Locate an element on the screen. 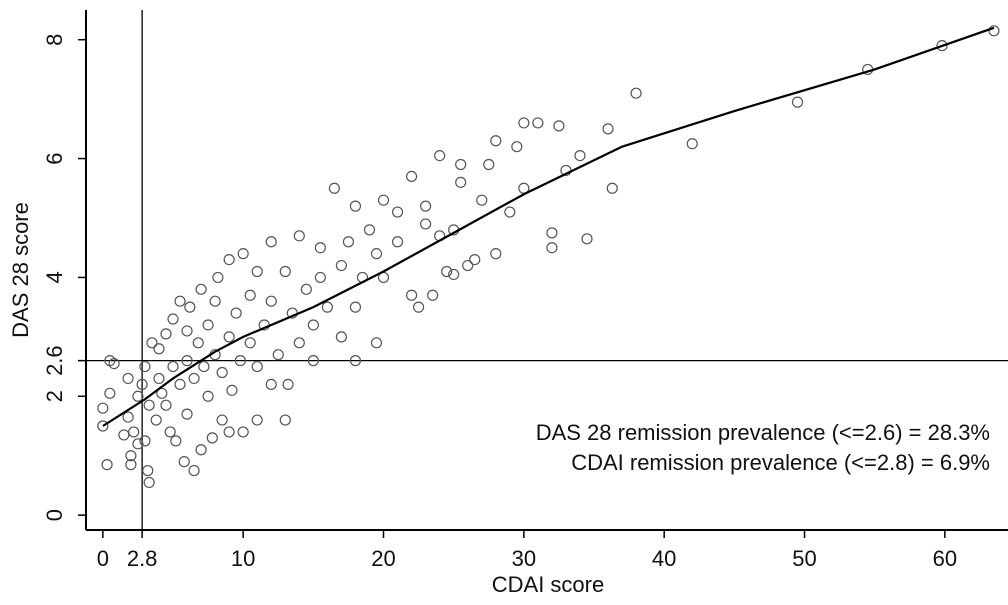 Image resolution: width=1008 pixels, height=605 pixels. y-tick-label: 2.6 is located at coordinates (54, 360).